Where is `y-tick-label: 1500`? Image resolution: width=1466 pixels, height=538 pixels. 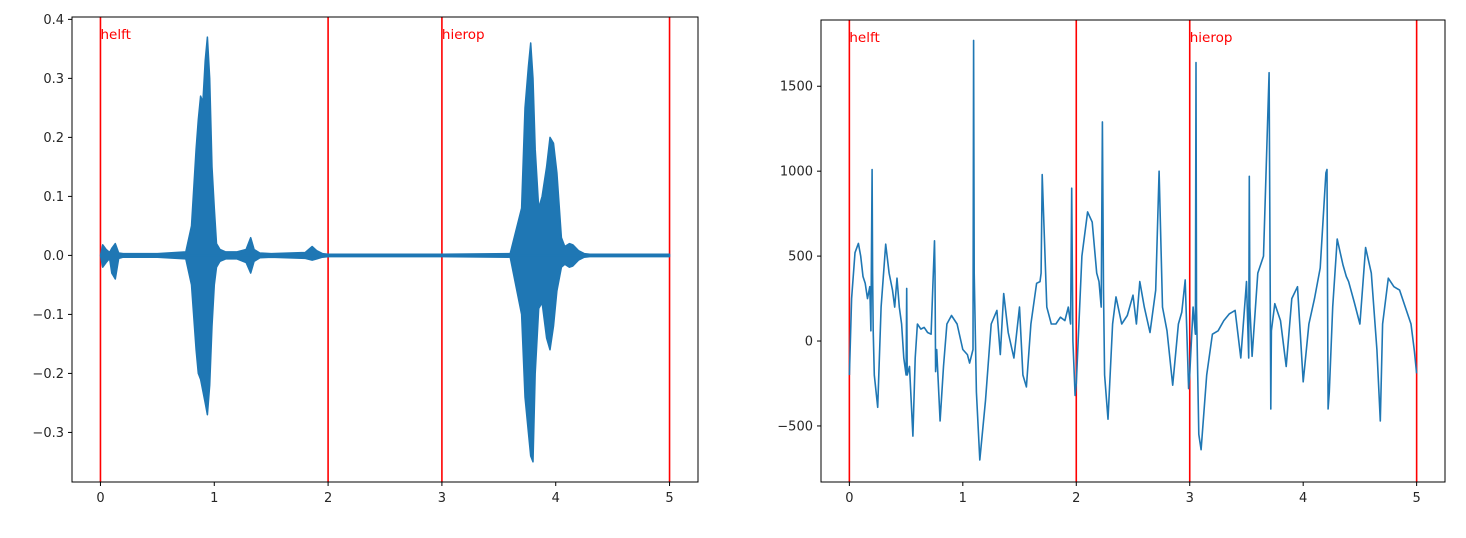 y-tick-label: 1500 is located at coordinates (796, 87).